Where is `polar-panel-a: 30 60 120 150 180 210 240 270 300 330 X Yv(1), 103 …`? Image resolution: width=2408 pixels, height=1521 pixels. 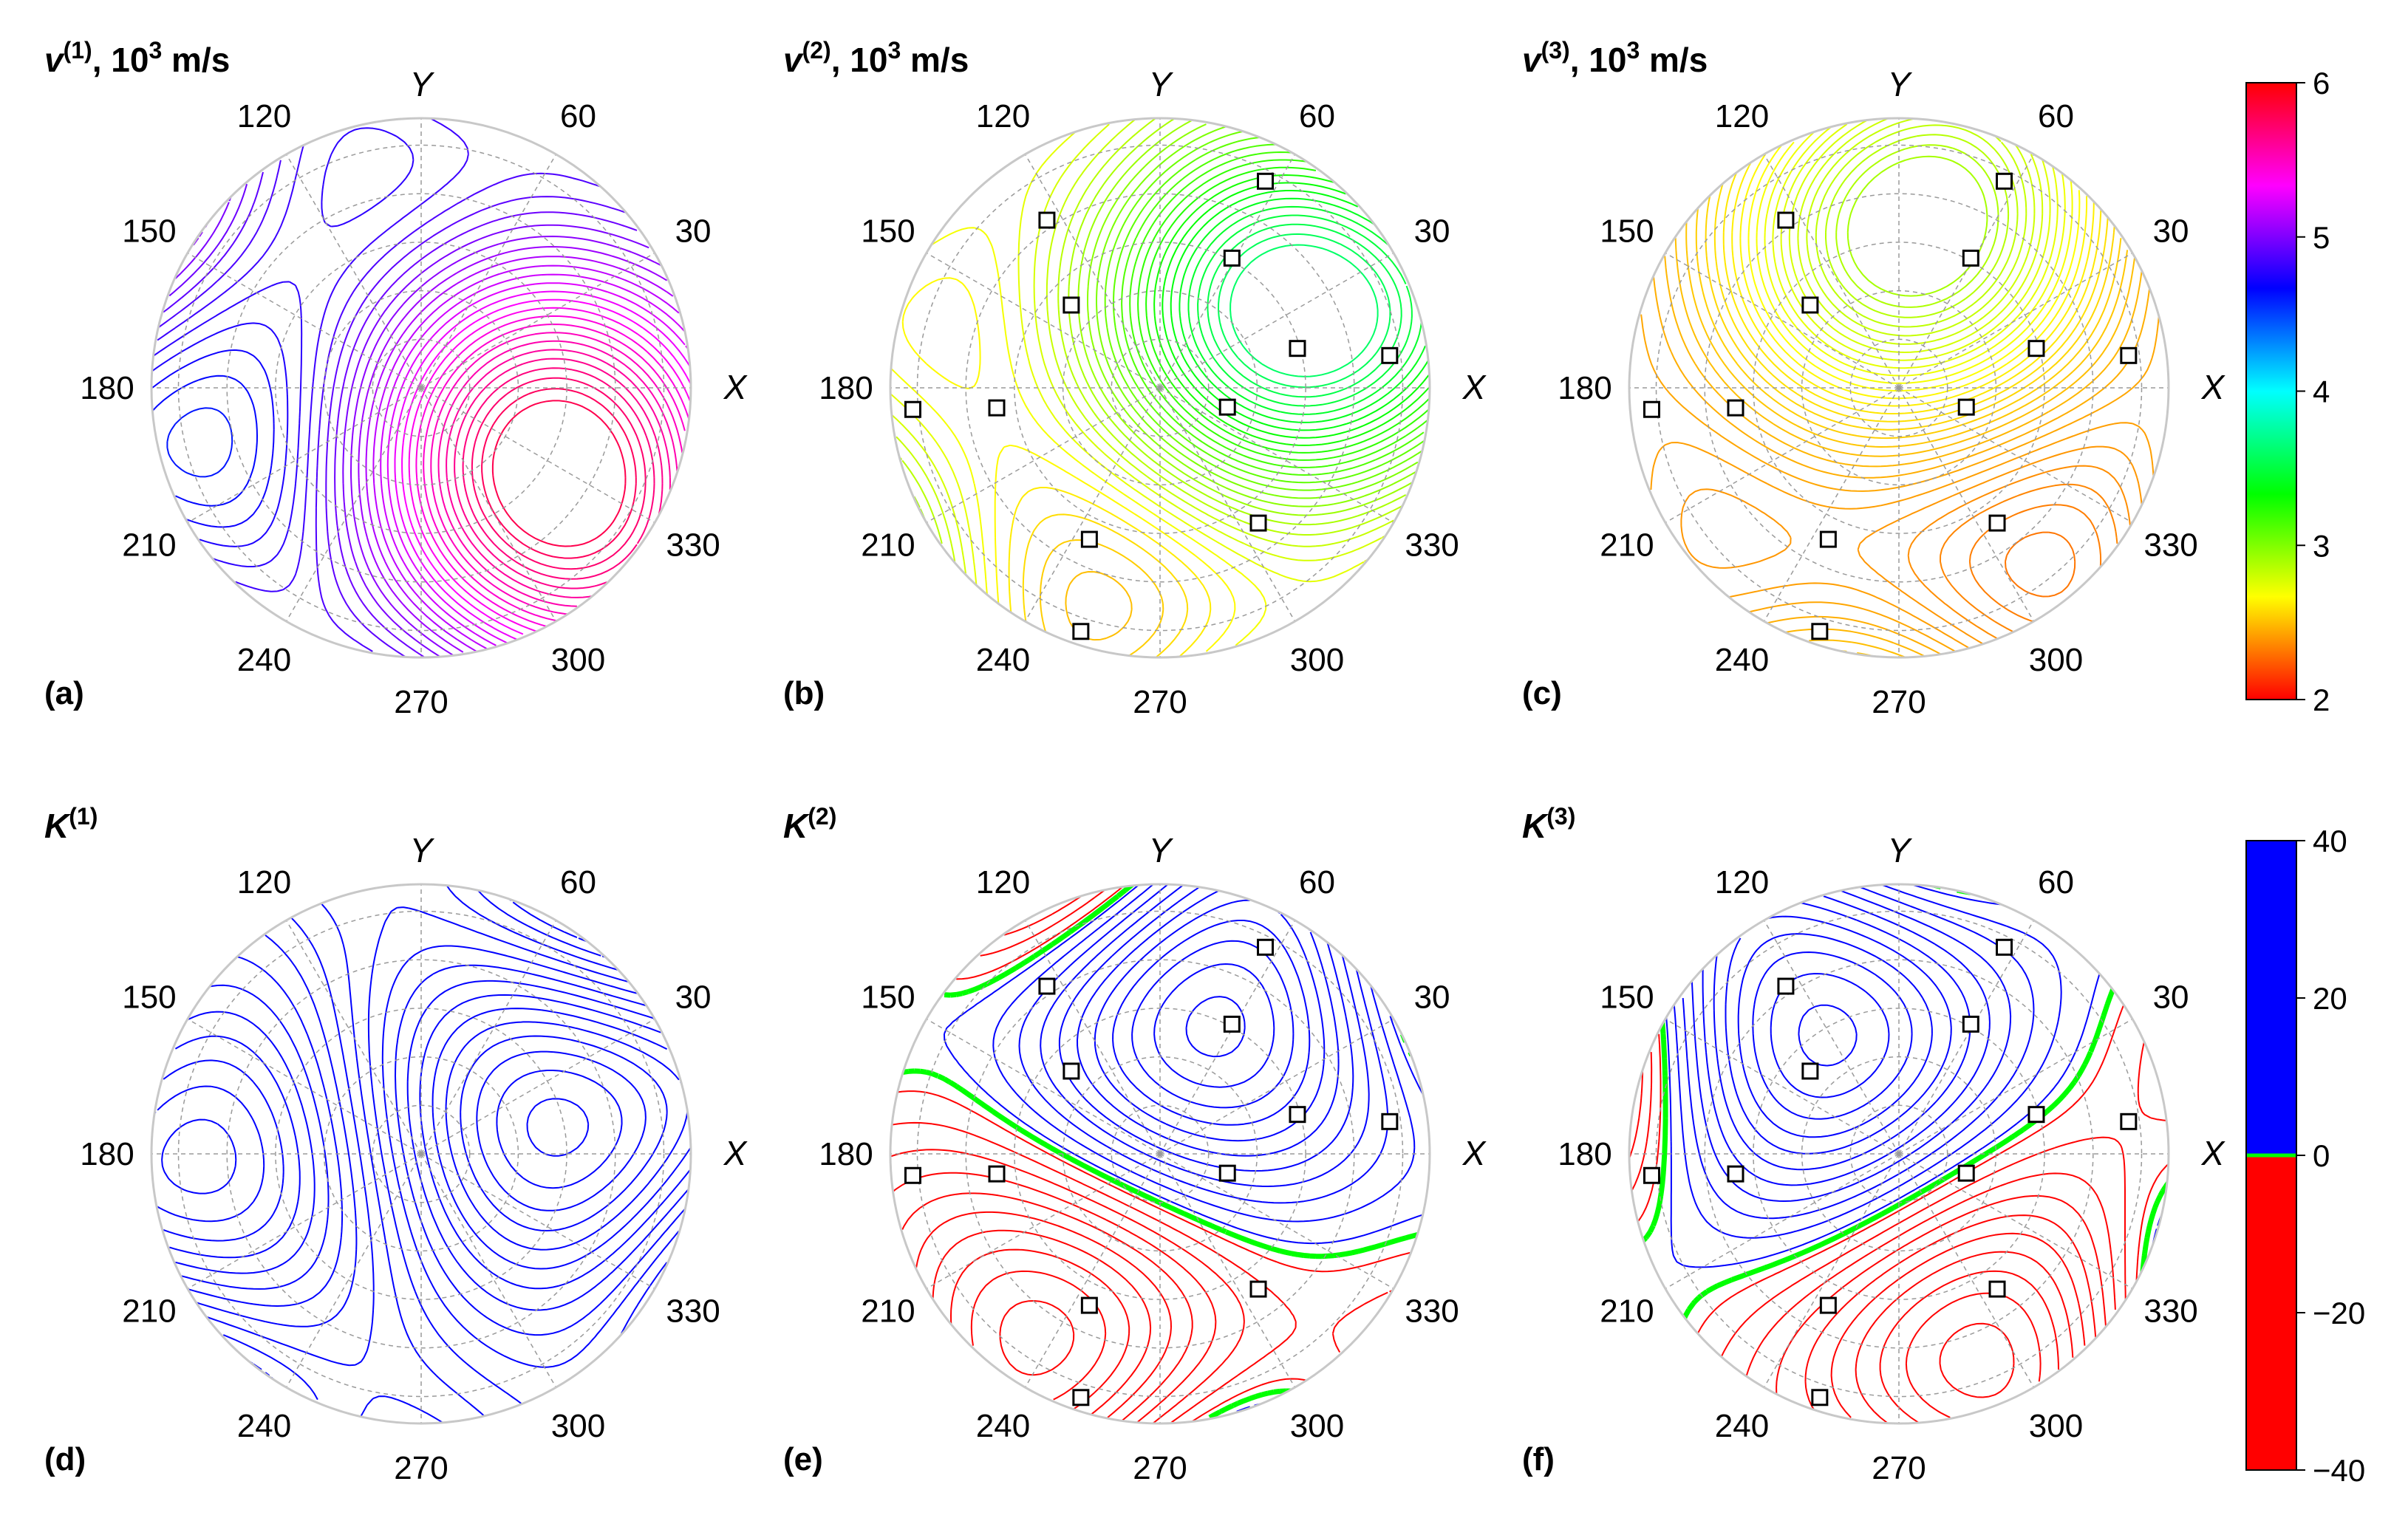 polar-panel-a: 30 60 120 150 180 210 240 270 300 330 X Yv(1), 103 … is located at coordinates (396, 378).